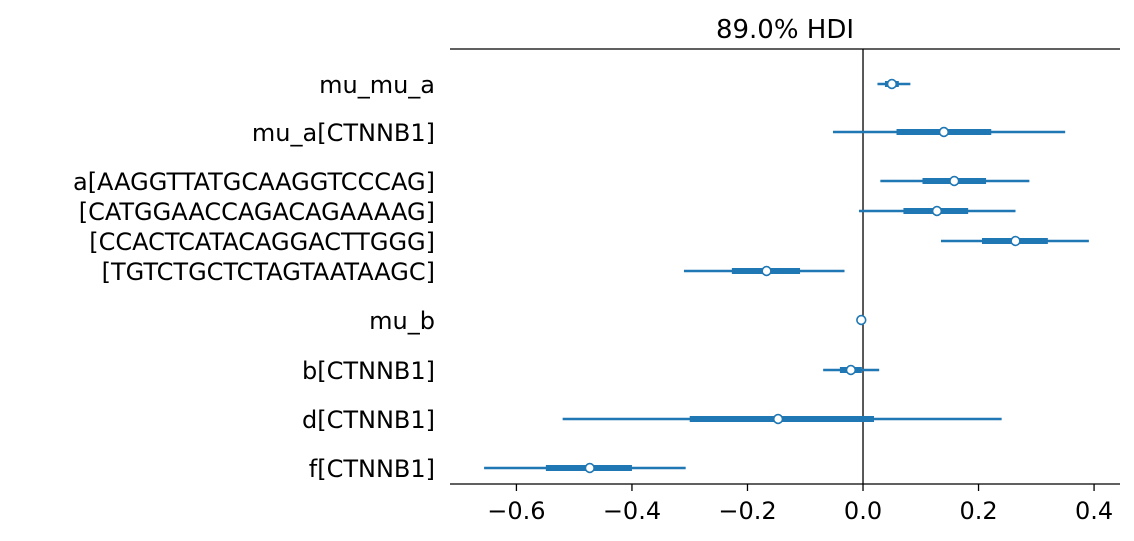 The height and width of the screenshot is (541, 1134). I want to click on forest-row: mu_b, so click(618, 321).